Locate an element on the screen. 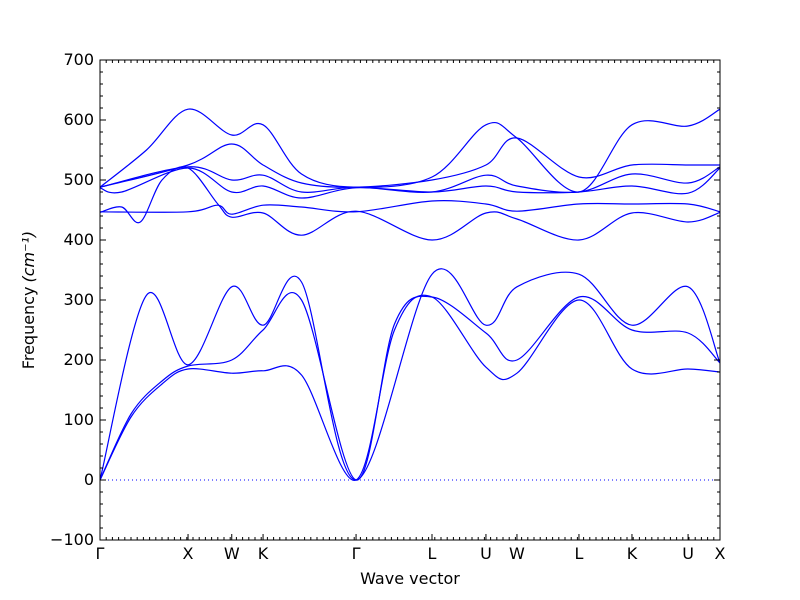 This screenshot has height=600, width=800. y-tick-label: 100 is located at coordinates (78, 419).